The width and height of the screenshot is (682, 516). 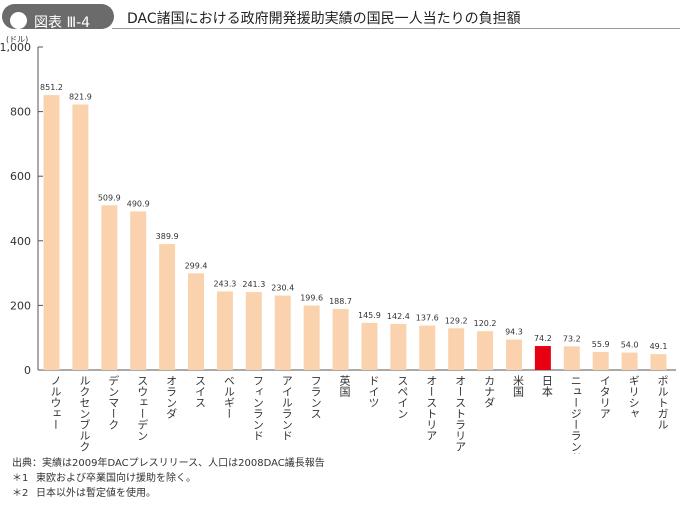 What do you see at coordinates (517, 386) in the screenshot?
I see `x-category-label: 米国` at bounding box center [517, 386].